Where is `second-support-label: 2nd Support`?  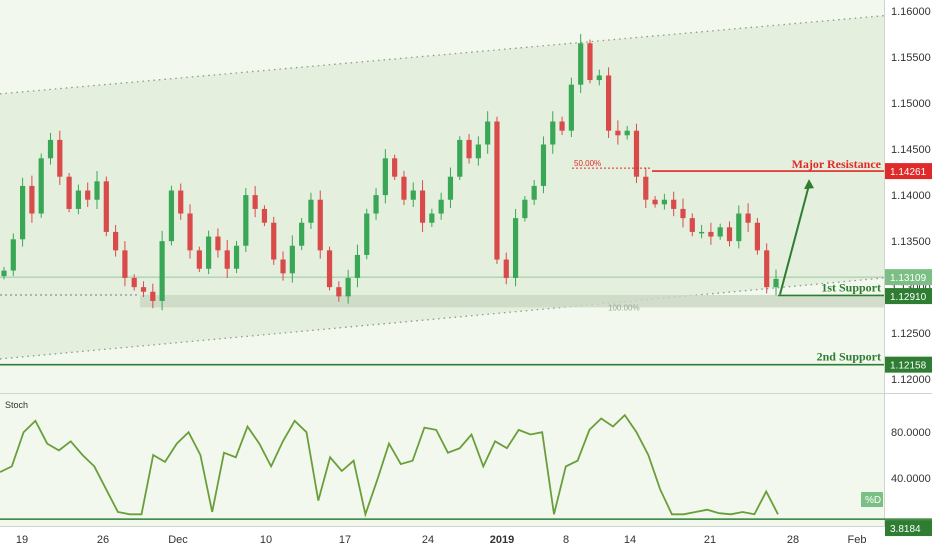
second-support-label: 2nd Support is located at coordinates (849, 357).